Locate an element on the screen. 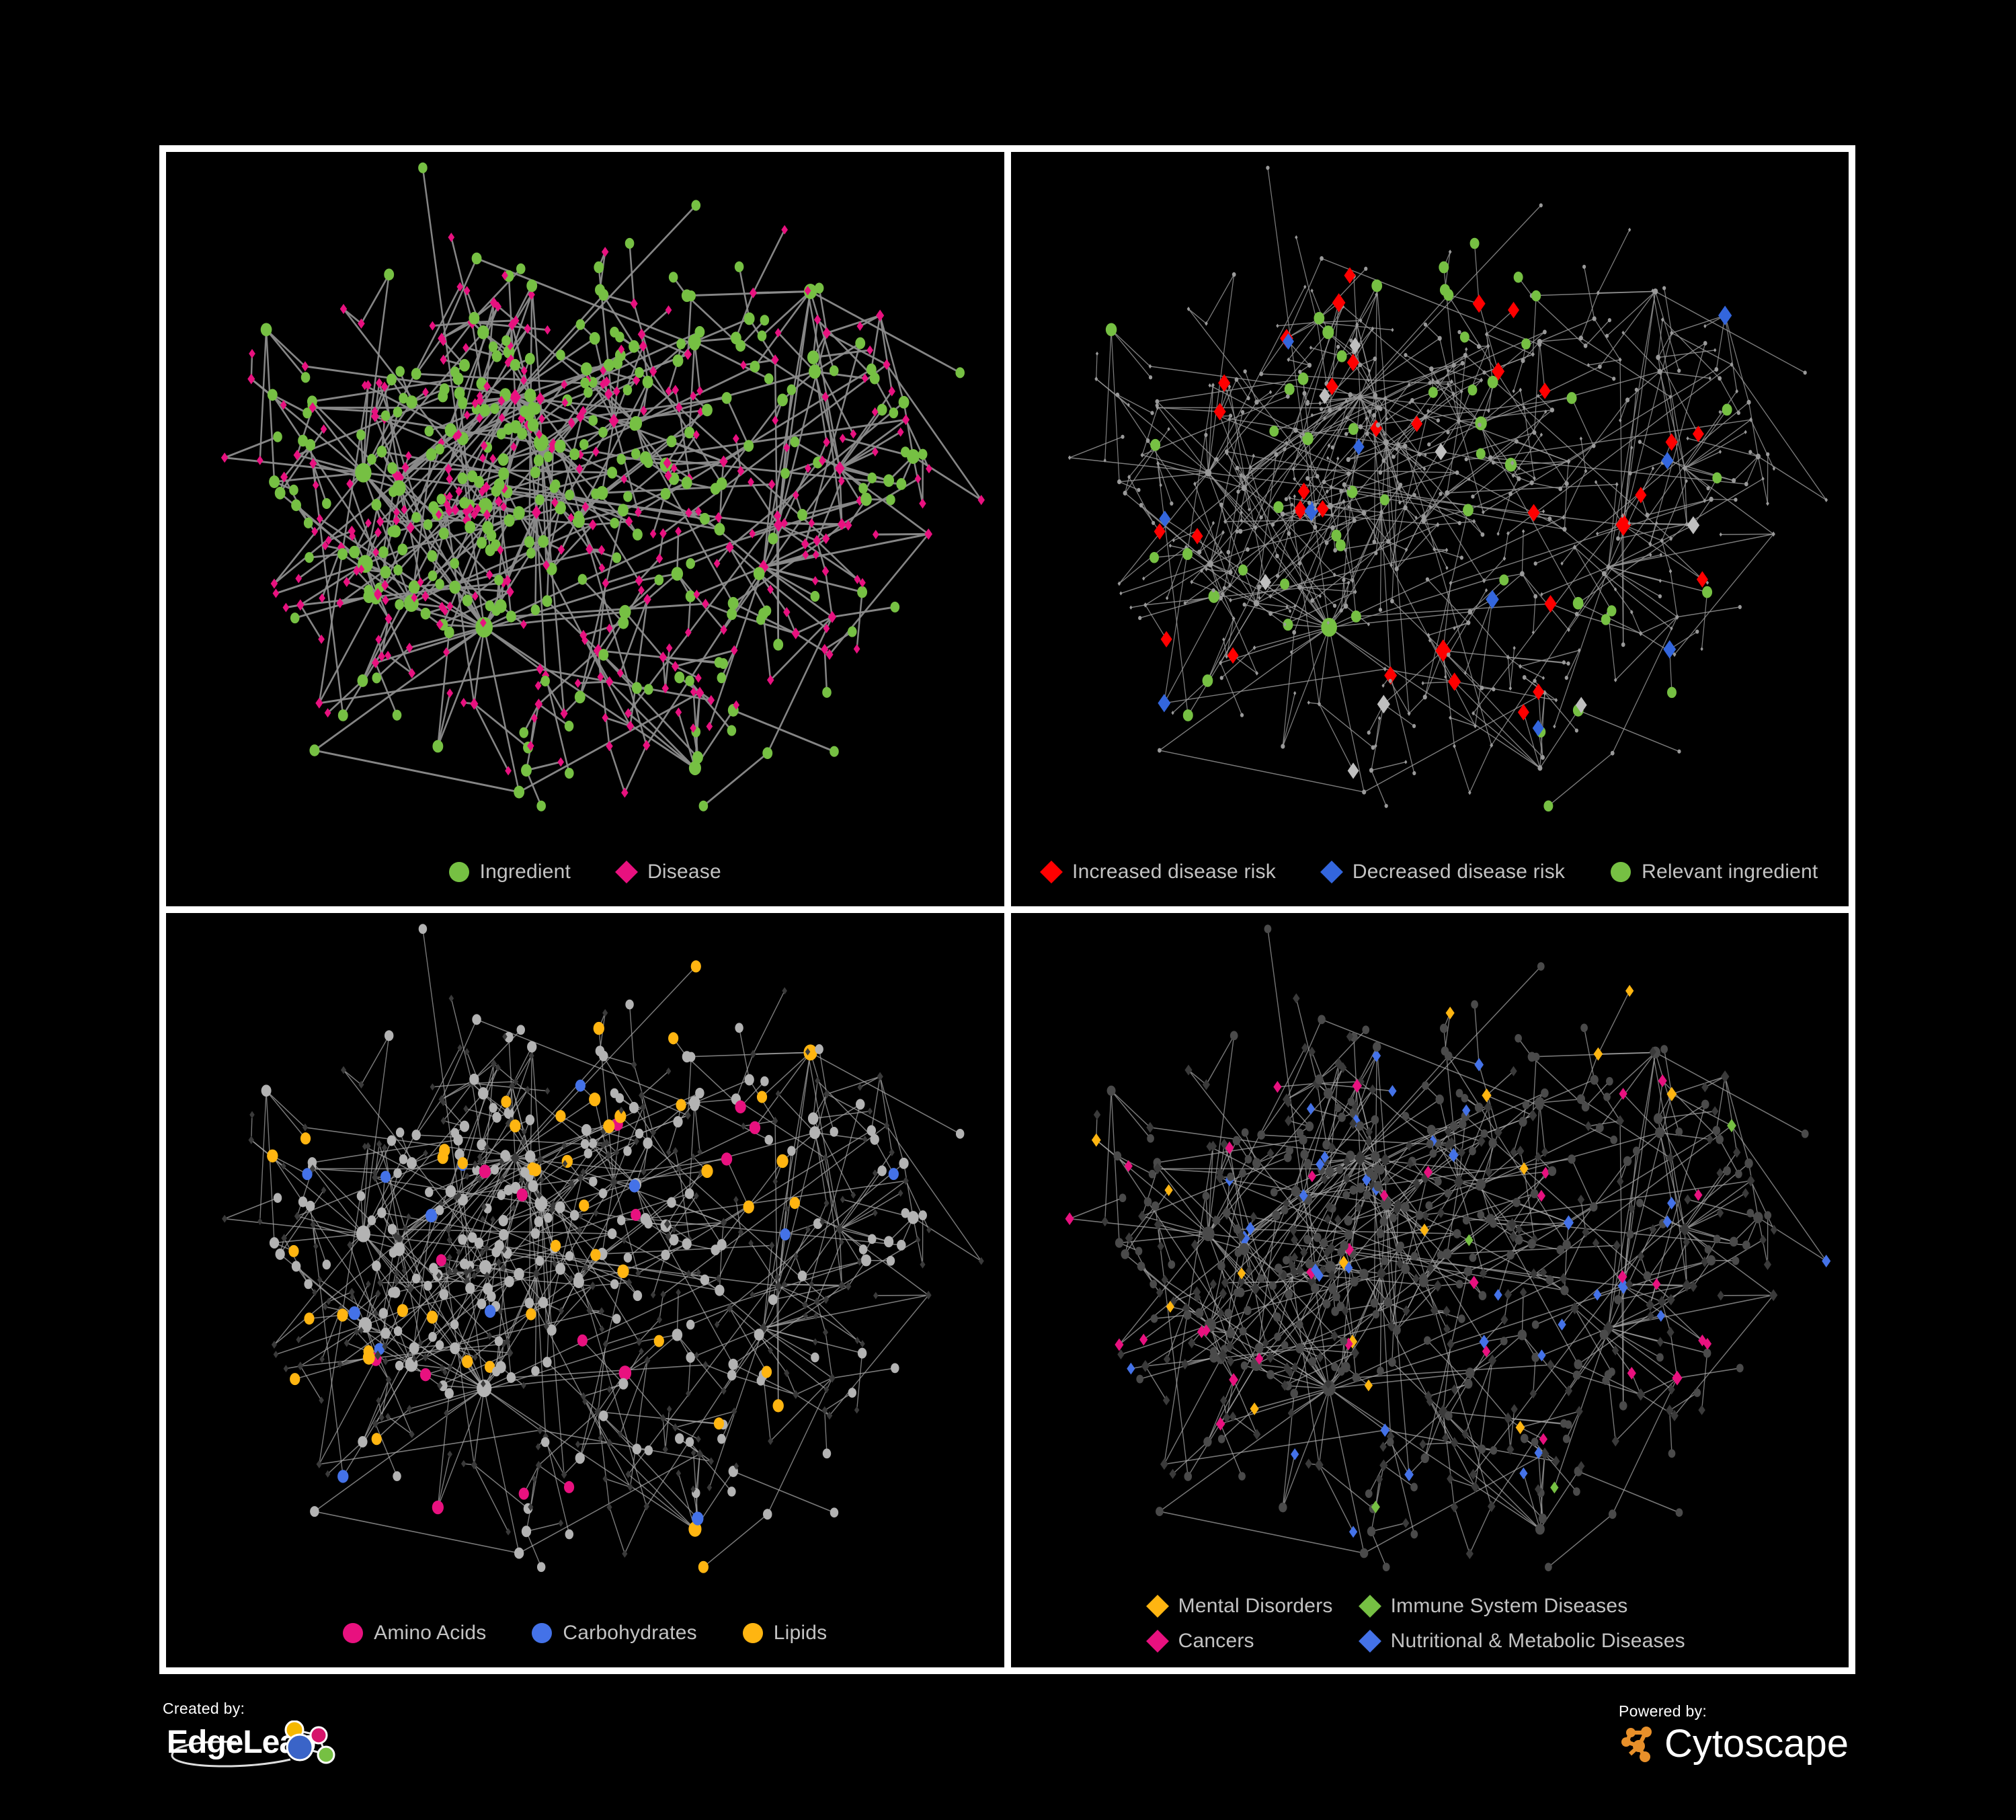 The image size is (2016, 1820). cytoscape-wordmark: Cytoscape is located at coordinates (1756, 1744).